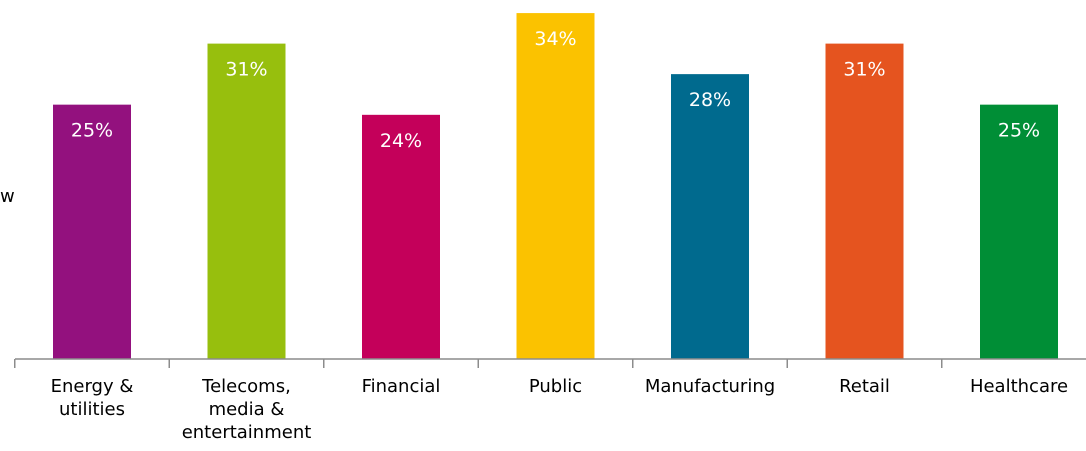  I want to click on category-label-line: Financial, so click(401, 386).